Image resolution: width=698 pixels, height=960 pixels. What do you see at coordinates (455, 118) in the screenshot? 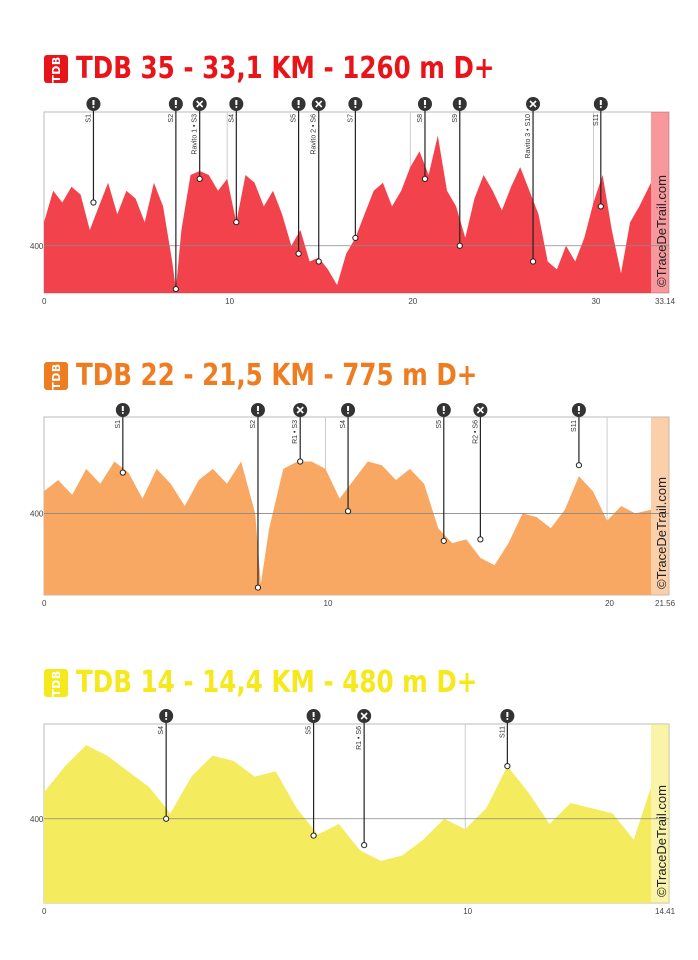
I see `marker-label: S9` at bounding box center [455, 118].